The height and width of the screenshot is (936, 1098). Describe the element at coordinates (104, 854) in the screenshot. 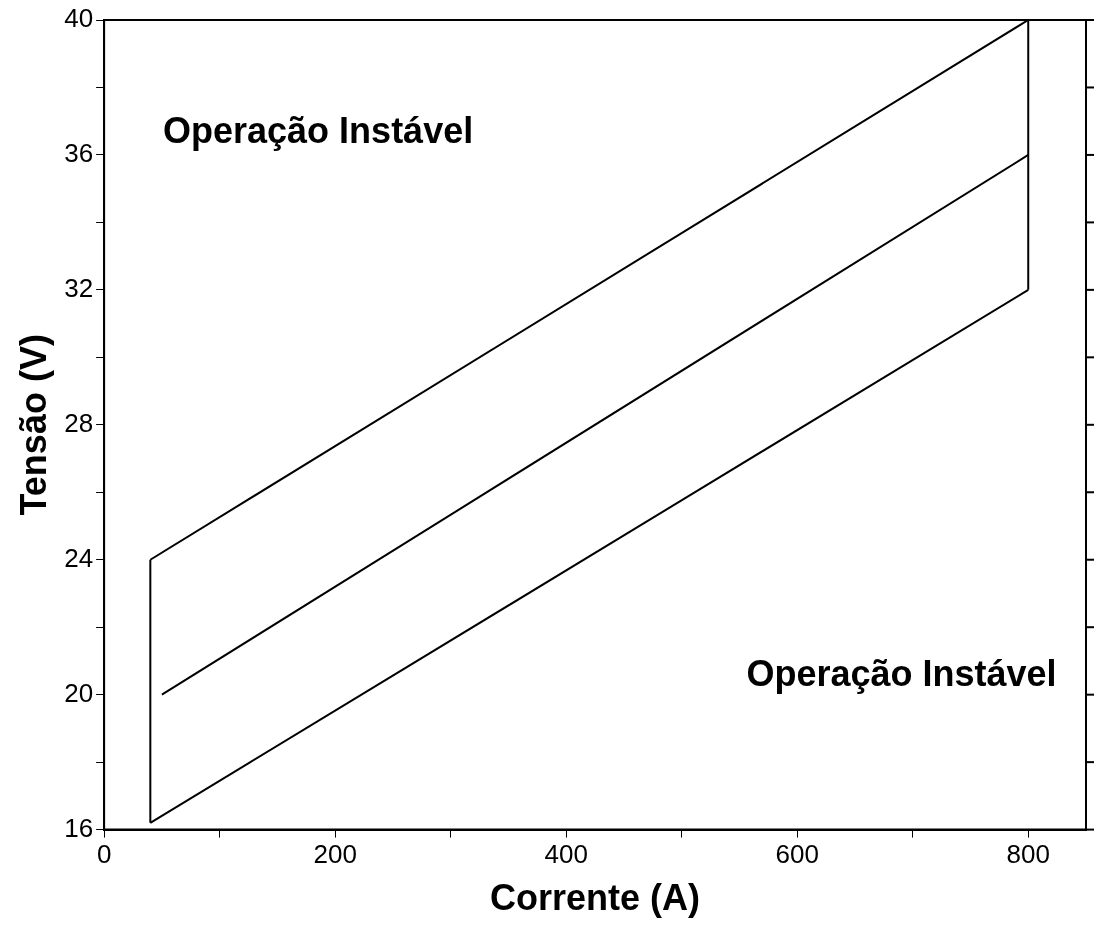

I see `x-tick-label: 0` at that location.